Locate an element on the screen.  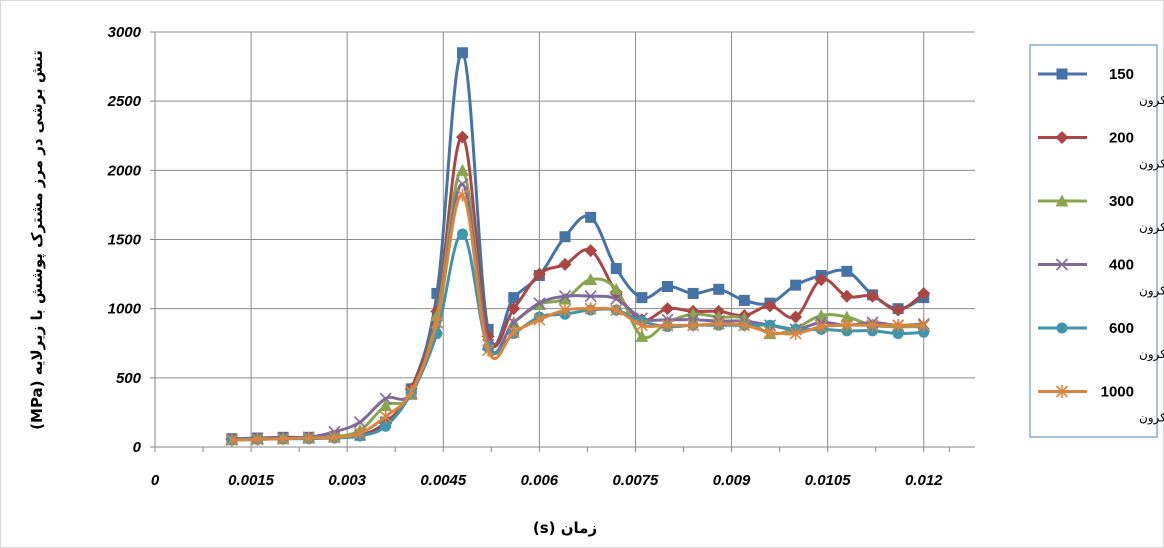
y-tick-label: 1000 is located at coordinates (125, 309).